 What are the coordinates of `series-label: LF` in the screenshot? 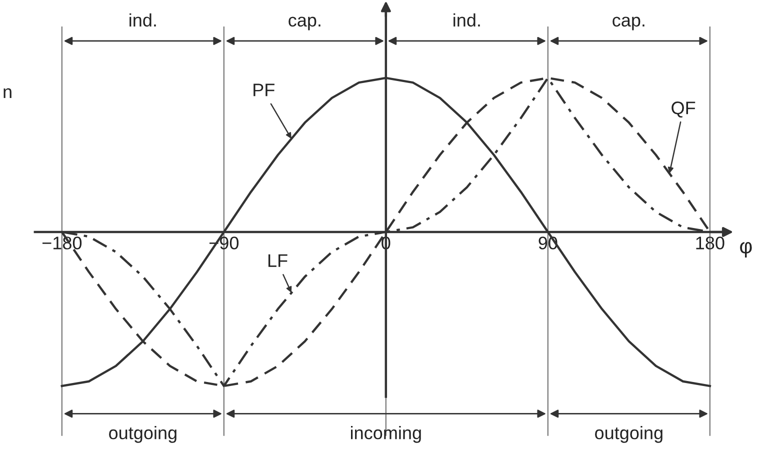 It's located at (278, 260).